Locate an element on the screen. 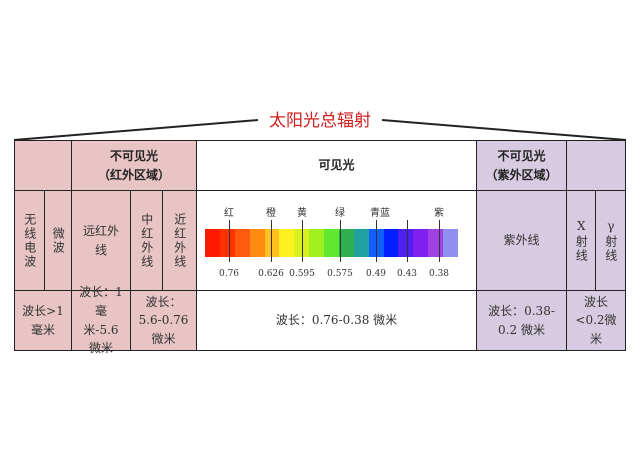  uv-header-line1: 不可见光 is located at coordinates (521, 155).